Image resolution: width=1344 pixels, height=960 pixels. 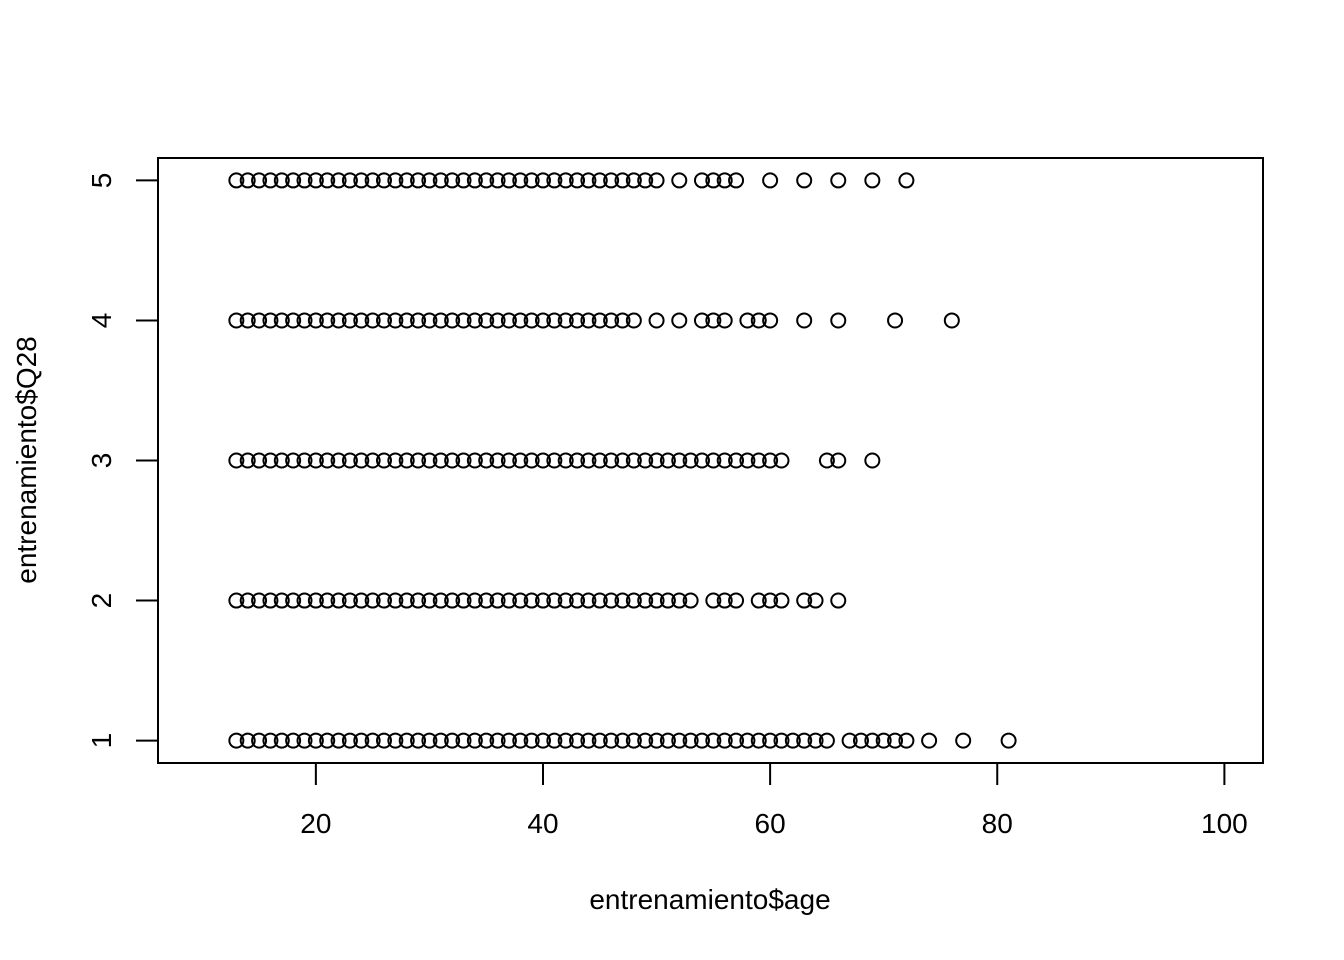 I want to click on y-tick-label: 5, so click(x=101, y=181).